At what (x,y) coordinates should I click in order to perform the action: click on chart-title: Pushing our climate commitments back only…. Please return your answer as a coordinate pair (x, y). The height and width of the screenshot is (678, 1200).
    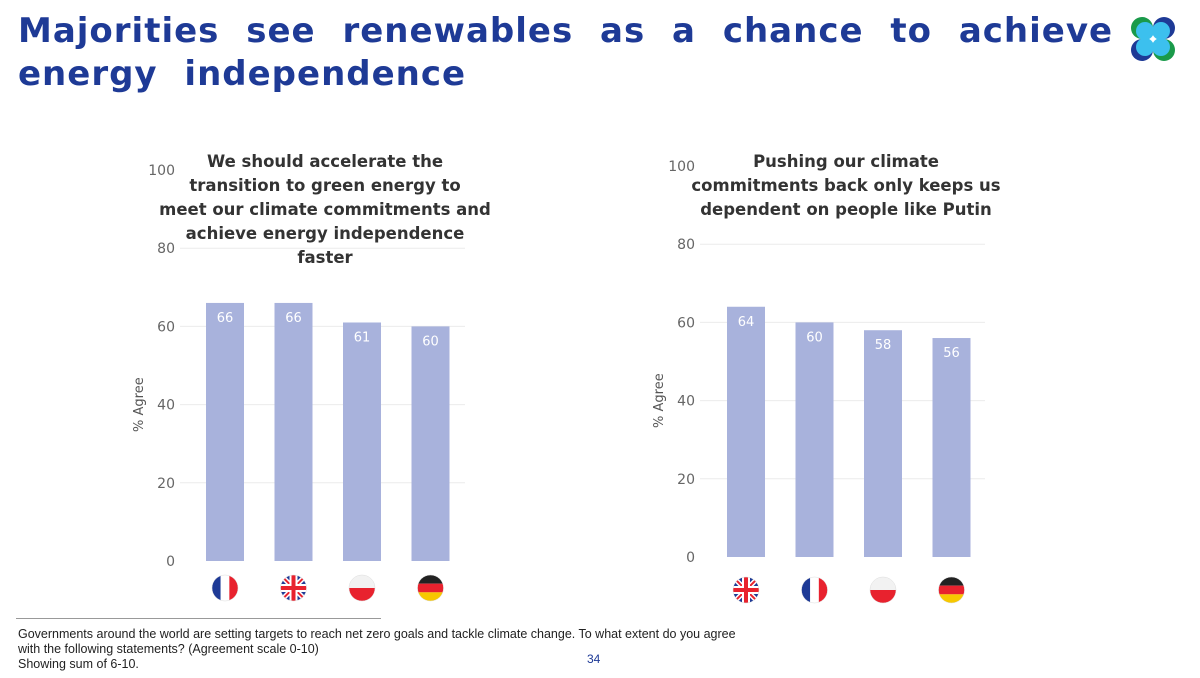
    Looking at the image, I should click on (845, 185).